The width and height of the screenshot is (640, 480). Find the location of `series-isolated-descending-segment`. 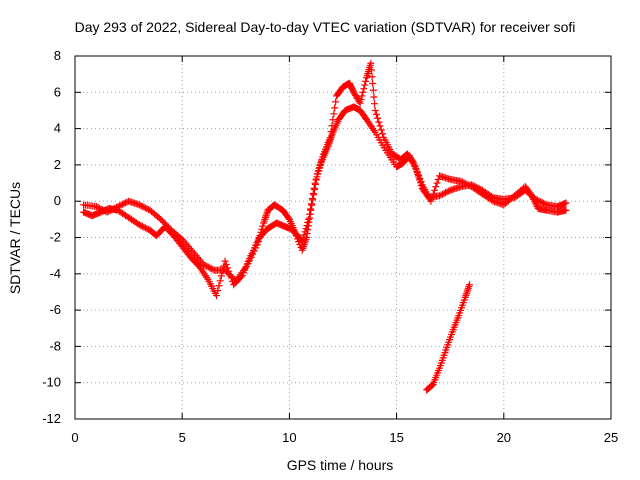

series-isolated-descending-segment is located at coordinates (448, 337).